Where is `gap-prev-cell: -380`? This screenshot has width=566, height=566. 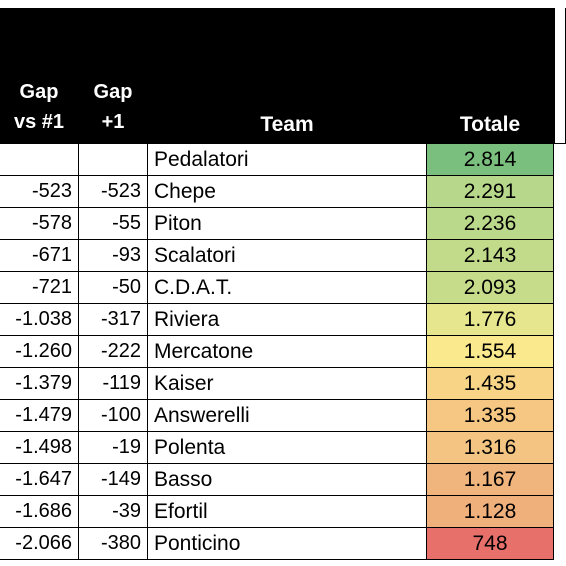 gap-prev-cell: -380 is located at coordinates (113, 544).